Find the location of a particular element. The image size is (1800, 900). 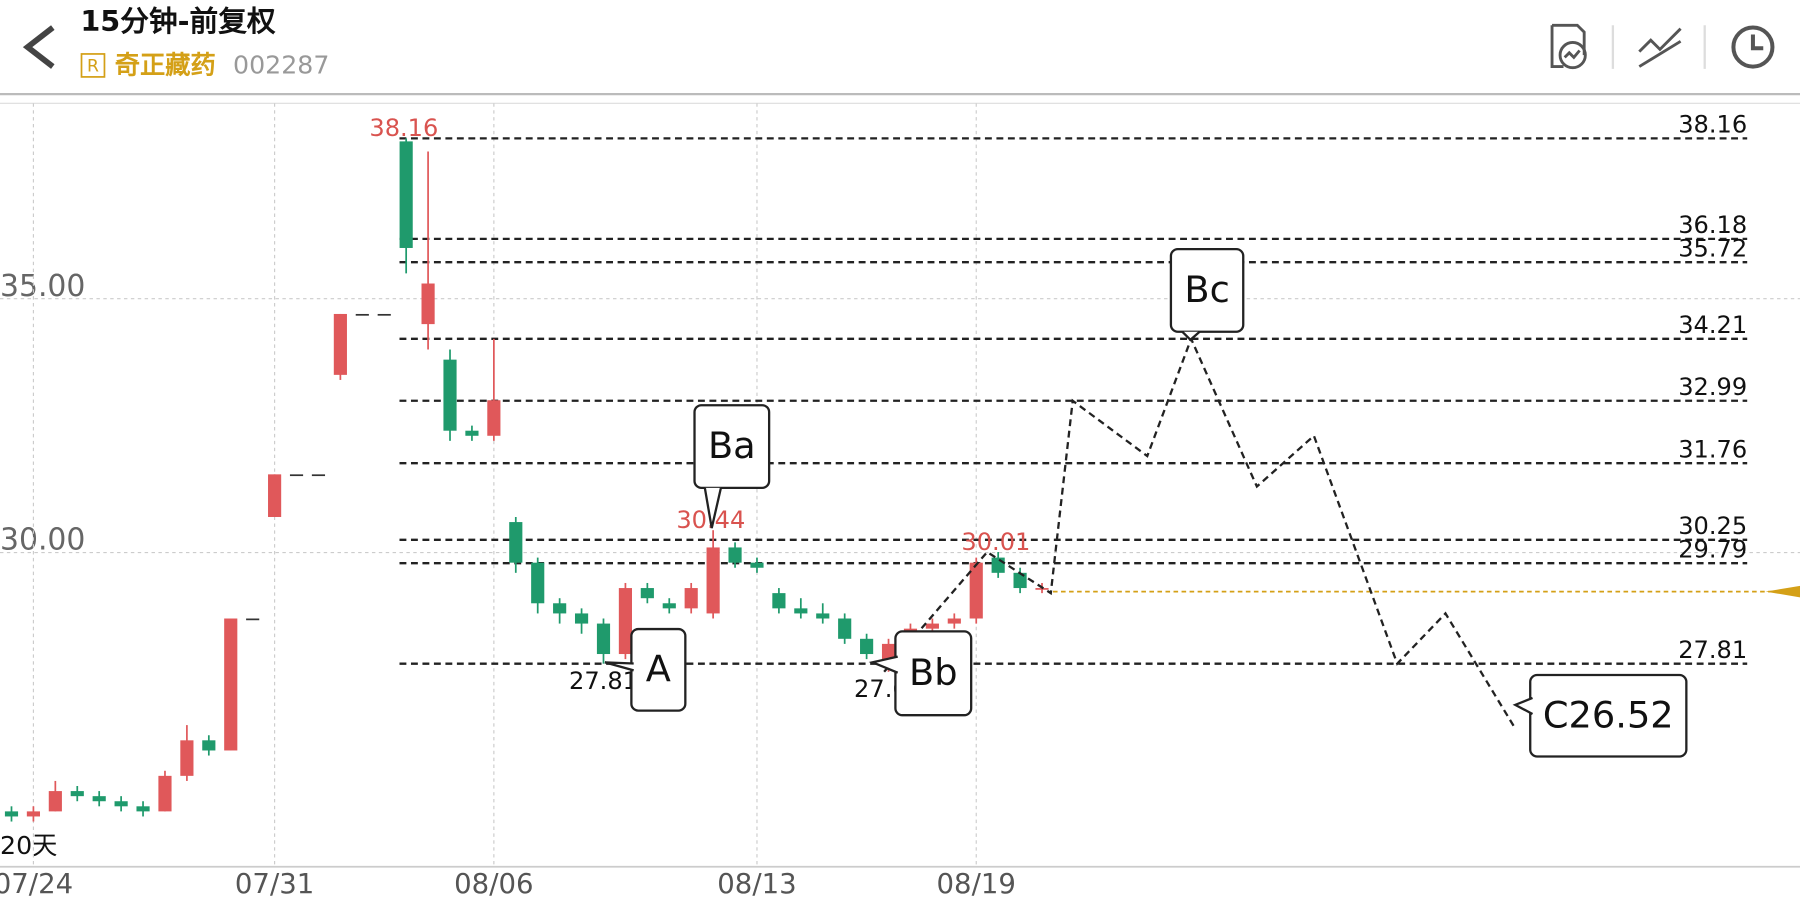

wave-label: C26.52 is located at coordinates (1608, 714).